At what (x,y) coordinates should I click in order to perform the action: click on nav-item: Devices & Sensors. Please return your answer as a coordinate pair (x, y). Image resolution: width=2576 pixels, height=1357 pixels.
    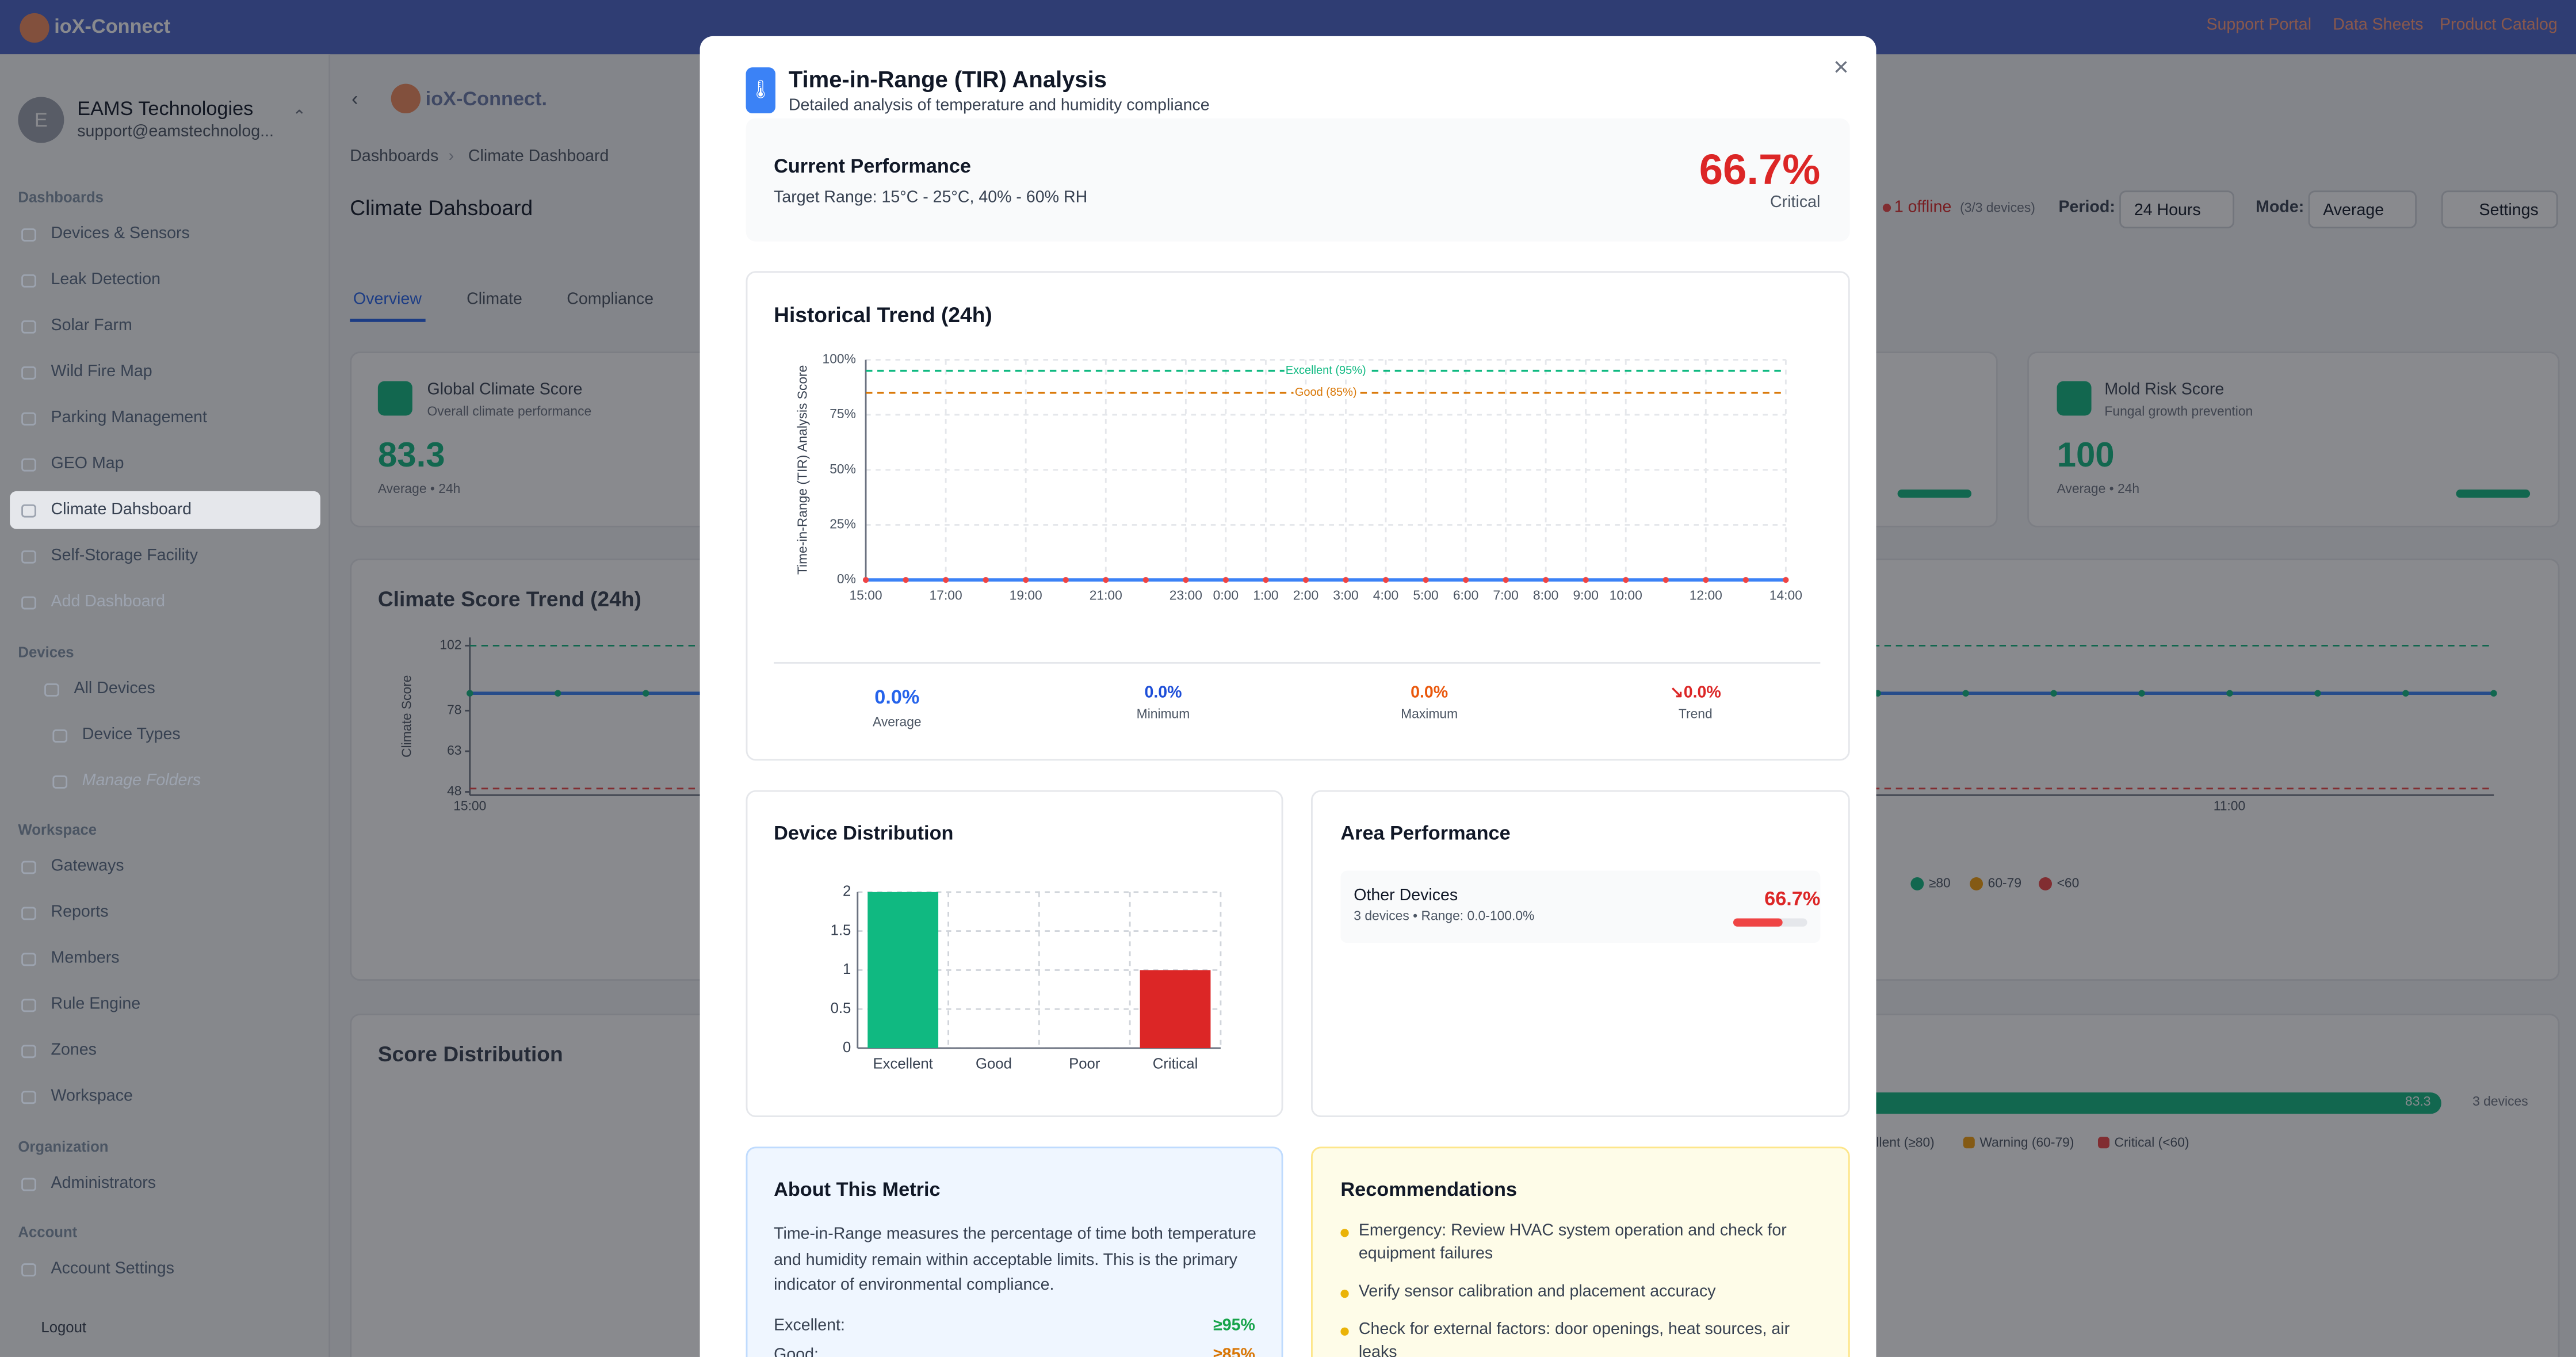
    Looking at the image, I should click on (120, 234).